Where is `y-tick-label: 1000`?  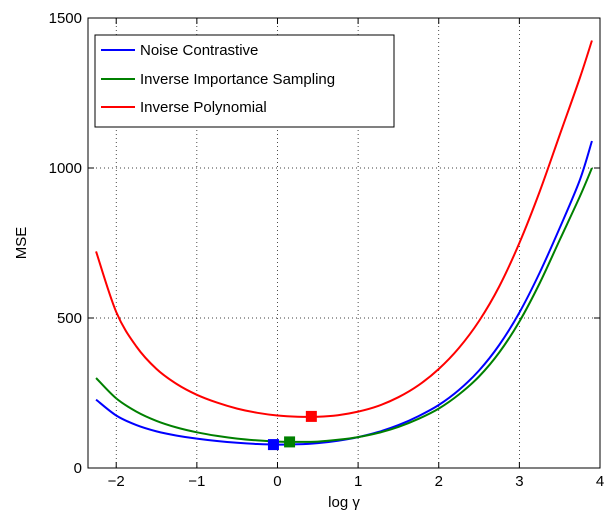 y-tick-label: 1000 is located at coordinates (65, 168).